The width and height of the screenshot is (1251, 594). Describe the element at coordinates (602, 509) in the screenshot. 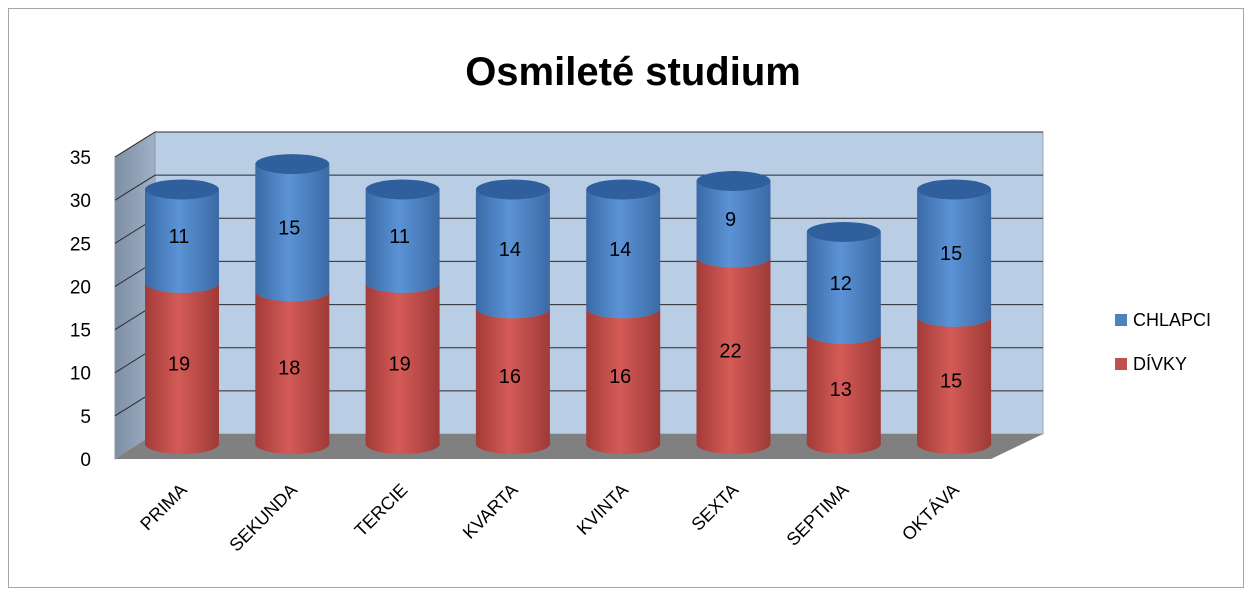

I see `x-tick-label: KVINTA` at that location.